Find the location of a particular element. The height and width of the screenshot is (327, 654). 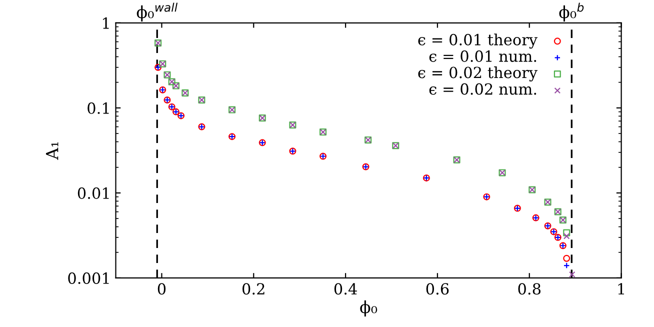

y-tick-label: 0.01 is located at coordinates (93, 193).